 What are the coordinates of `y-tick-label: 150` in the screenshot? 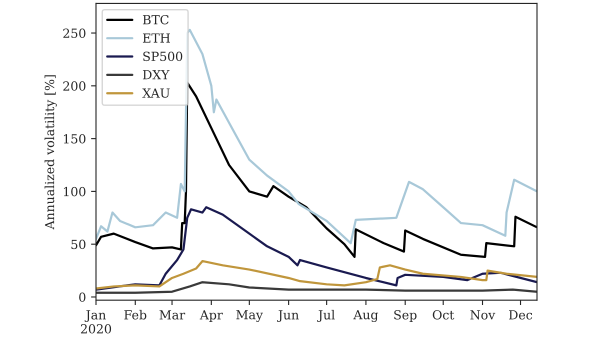 It's located at (75, 139).